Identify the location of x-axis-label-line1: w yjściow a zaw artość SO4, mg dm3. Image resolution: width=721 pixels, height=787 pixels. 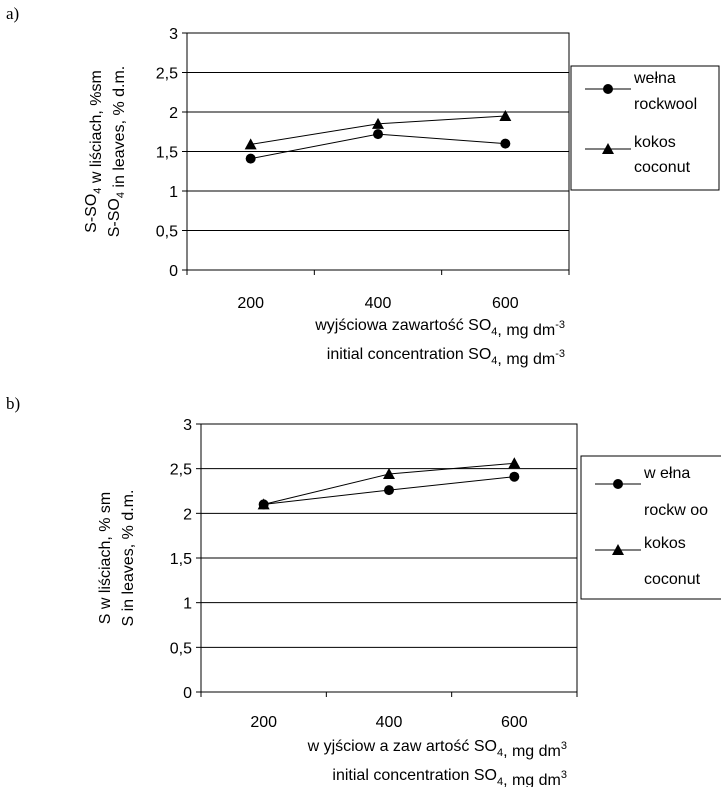
(437, 749).